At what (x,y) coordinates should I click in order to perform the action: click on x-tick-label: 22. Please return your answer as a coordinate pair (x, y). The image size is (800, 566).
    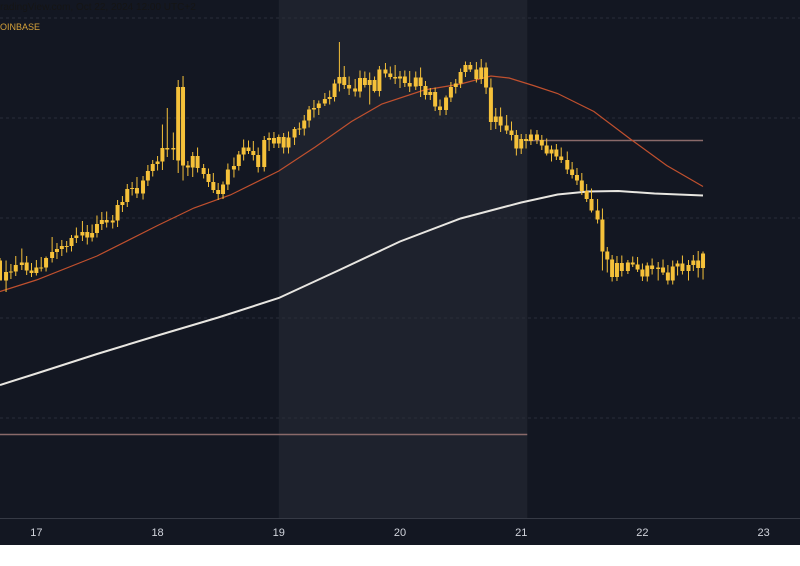
    Looking at the image, I should click on (642, 533).